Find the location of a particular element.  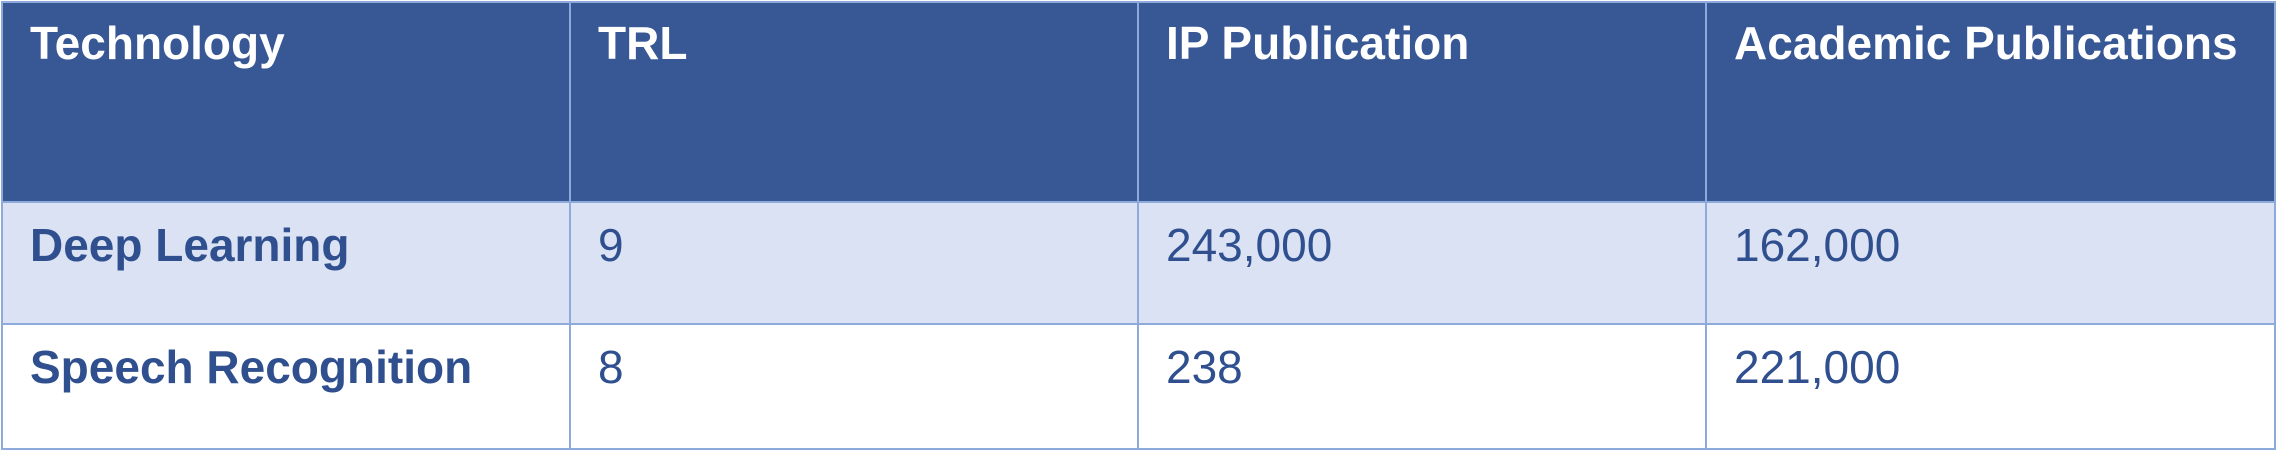

header-trl: TRL is located at coordinates (854, 102).